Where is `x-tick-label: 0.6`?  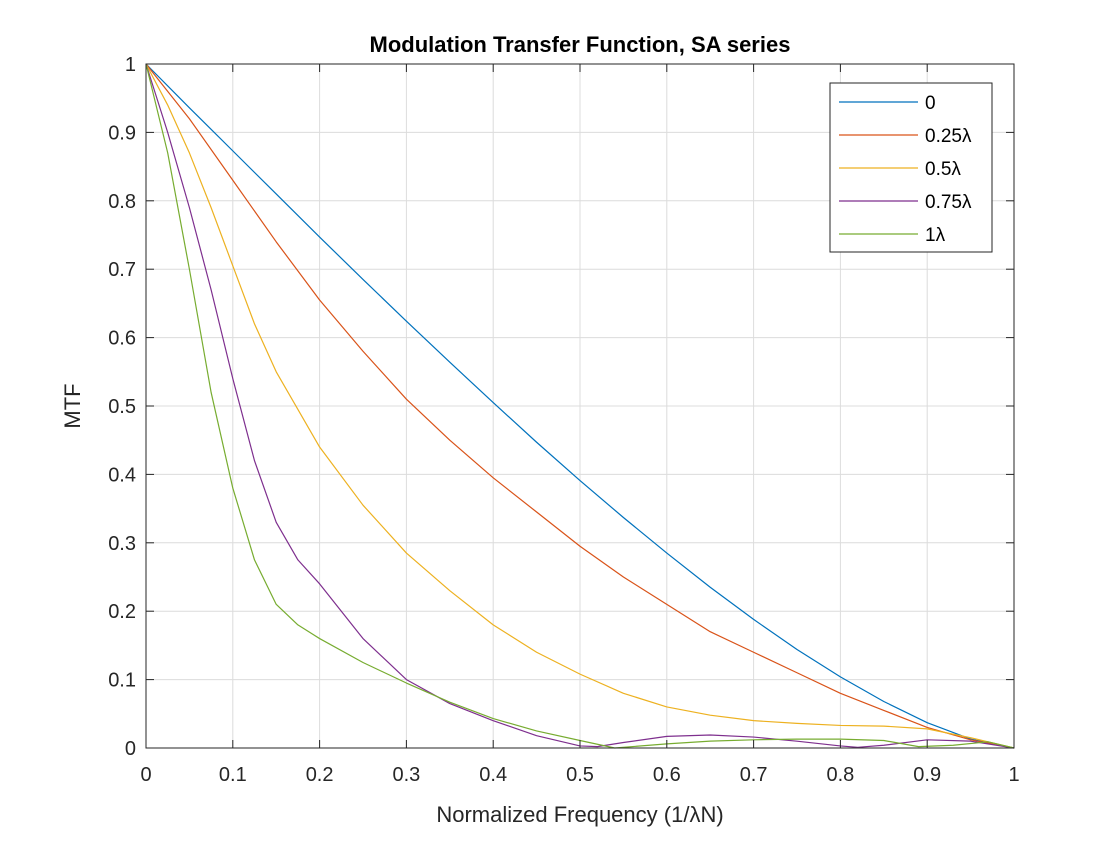 x-tick-label: 0.6 is located at coordinates (667, 775).